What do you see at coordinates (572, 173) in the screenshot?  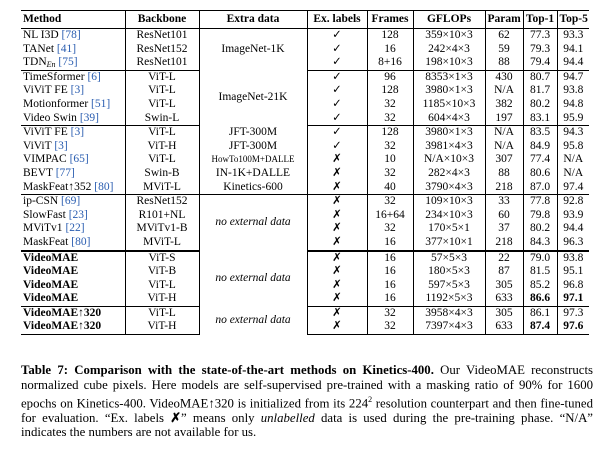 I see `cell-top5: N/A` at bounding box center [572, 173].